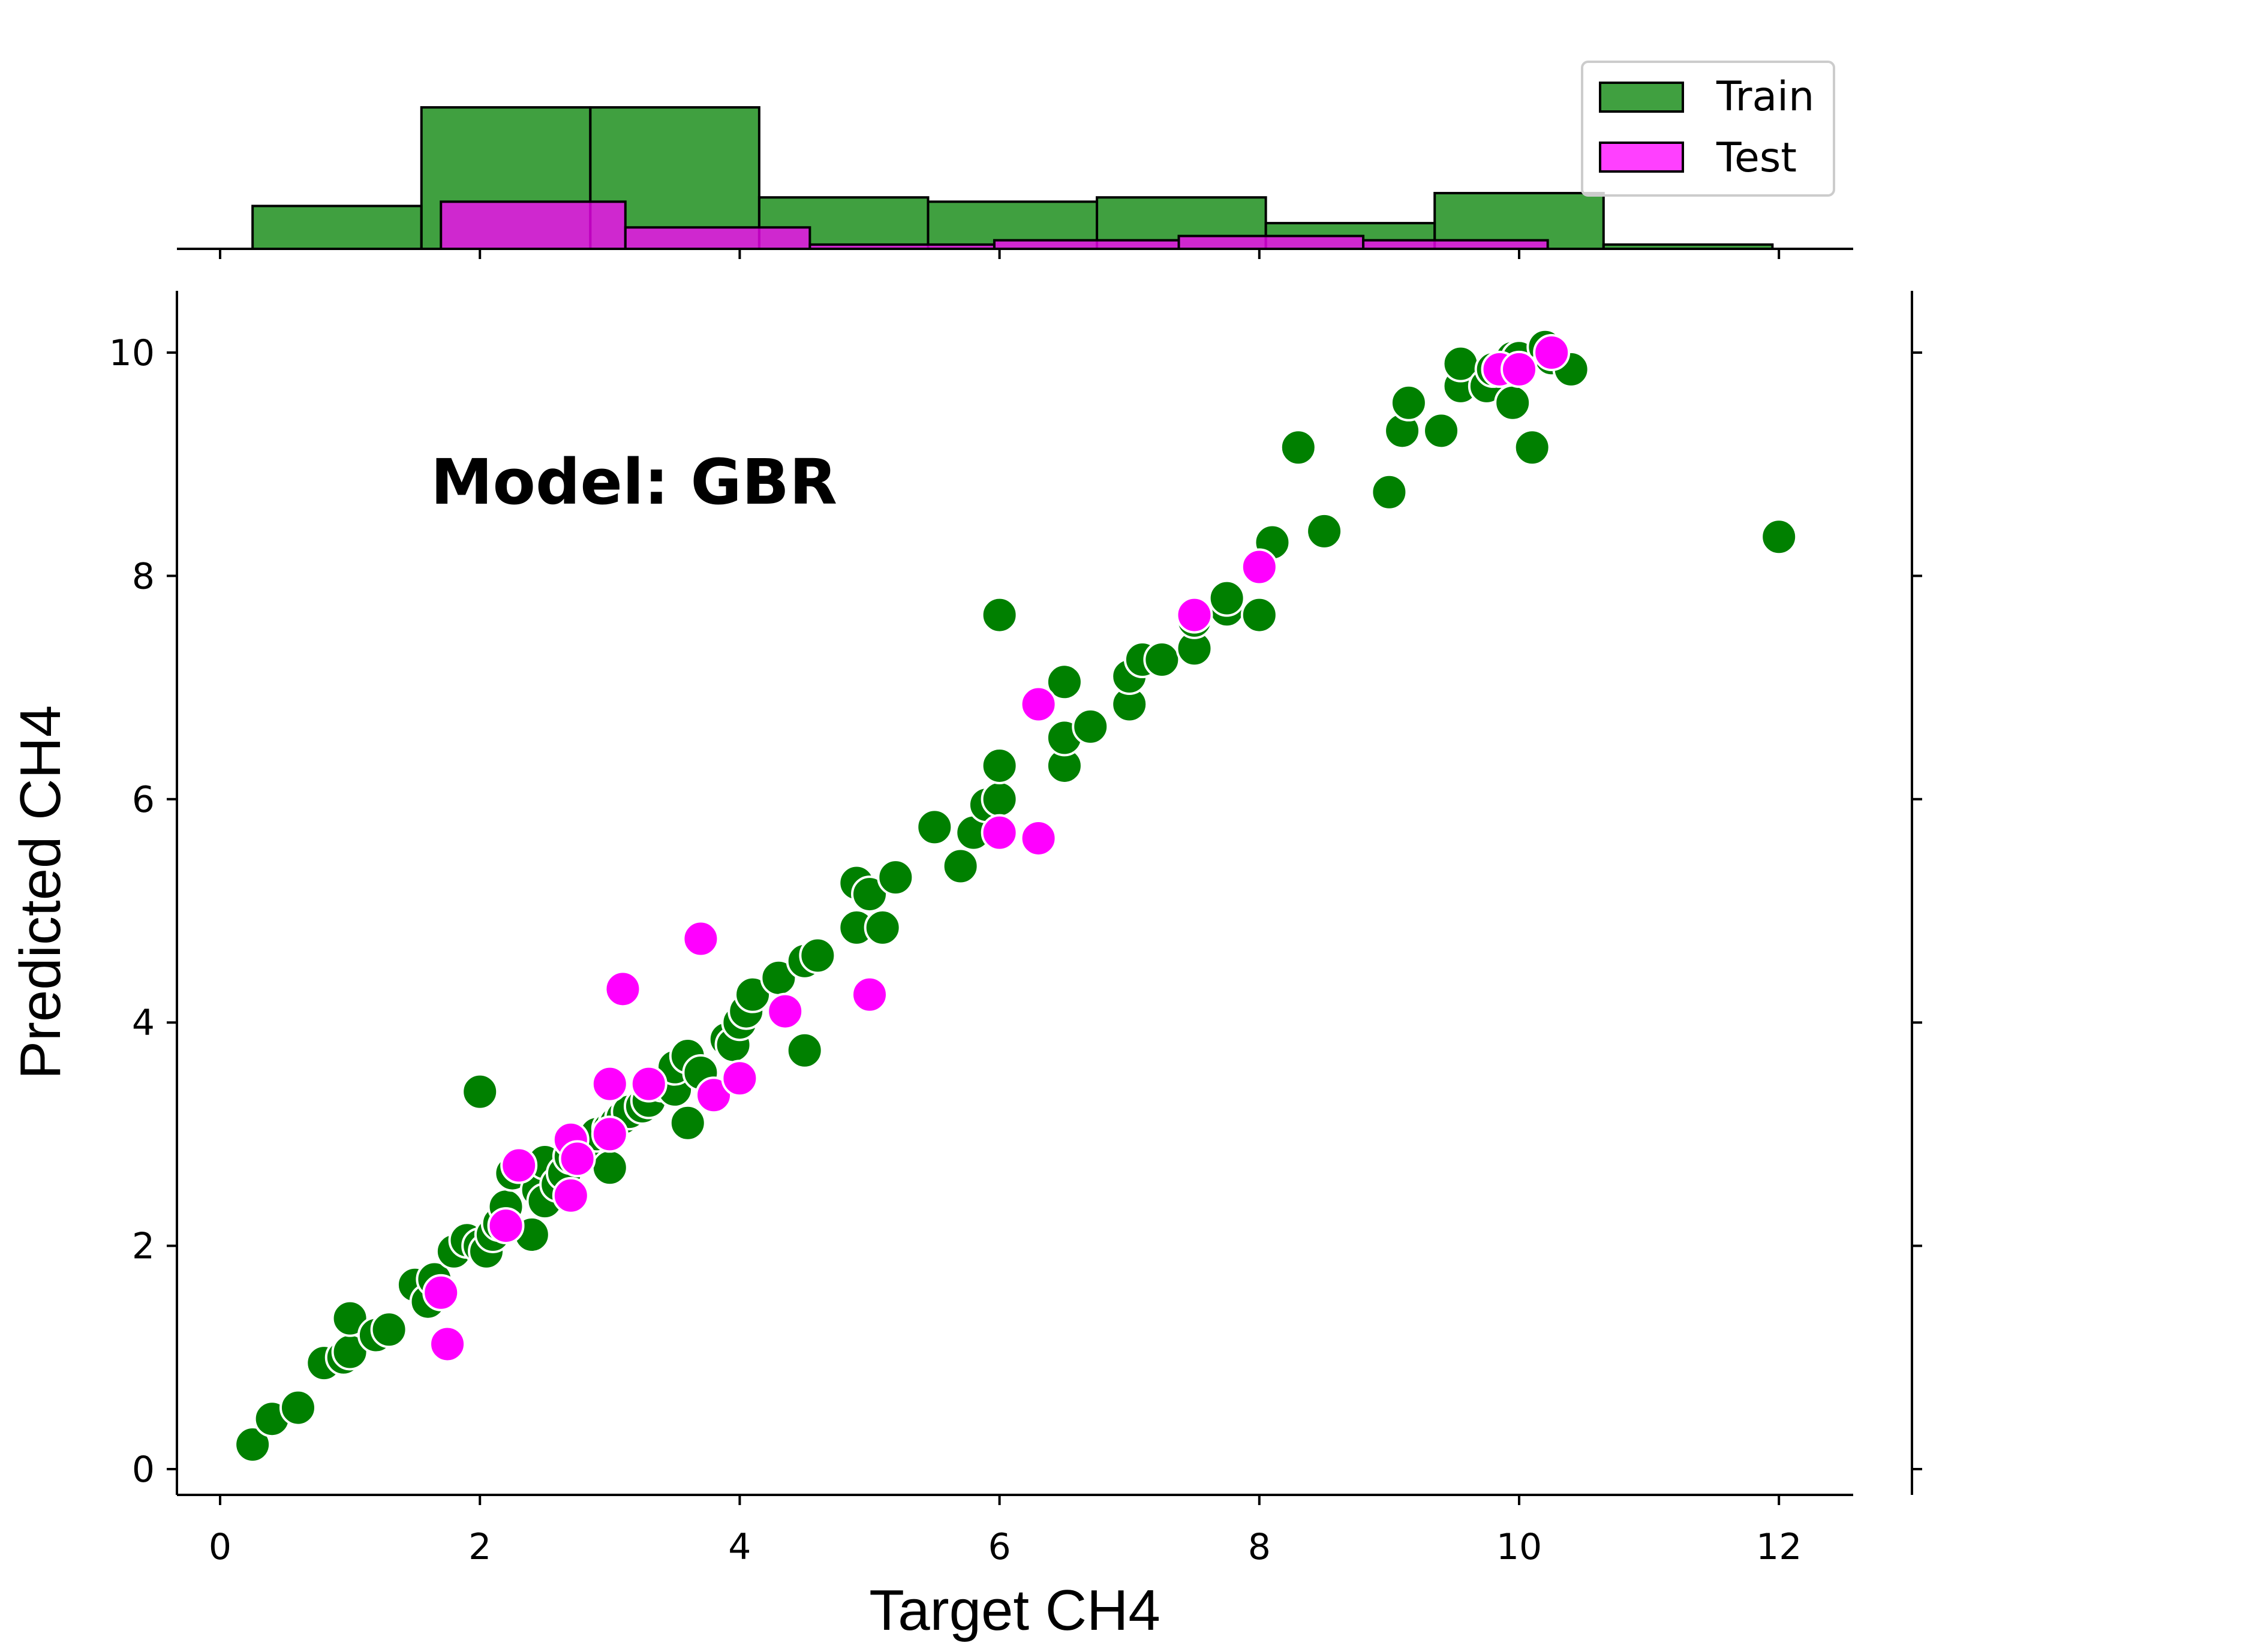  Describe the element at coordinates (634, 482) in the screenshot. I see `model-annotation: Model: GBR` at that location.